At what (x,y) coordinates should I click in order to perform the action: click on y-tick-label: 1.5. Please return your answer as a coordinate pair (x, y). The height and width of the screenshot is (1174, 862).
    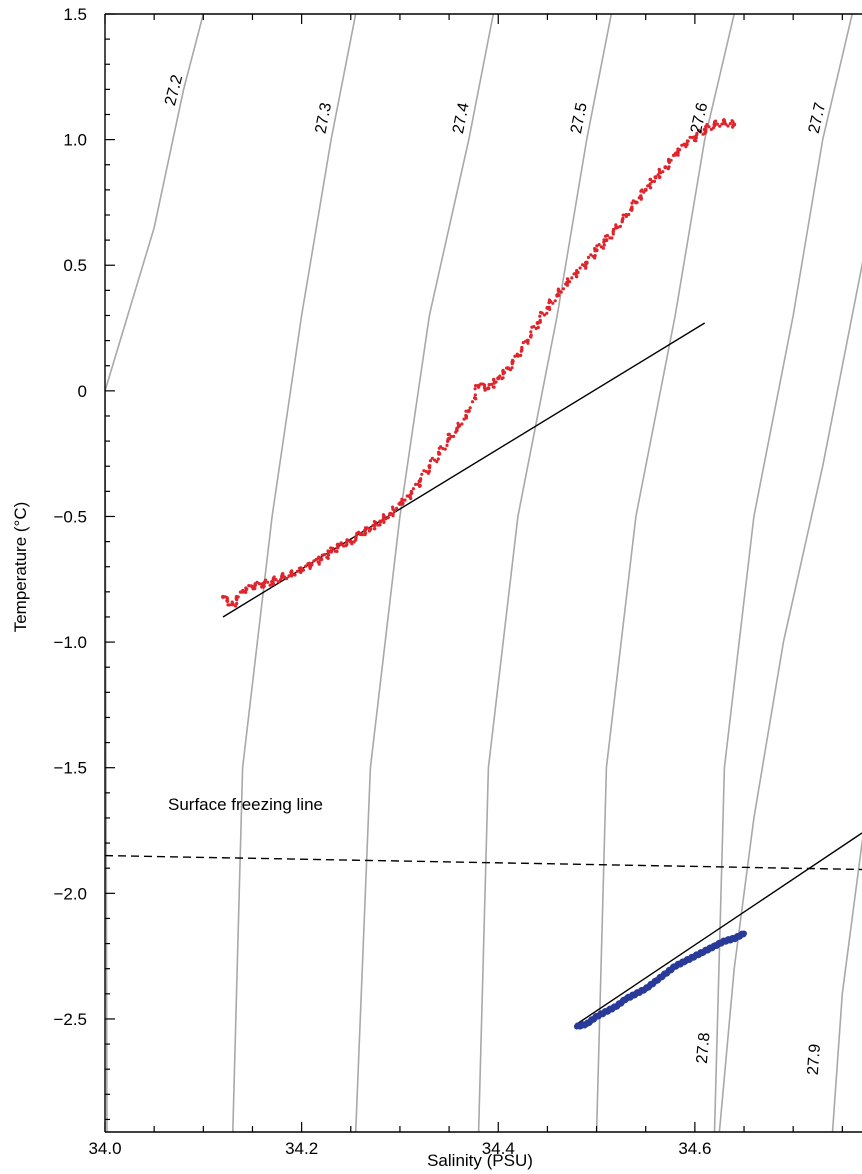
    Looking at the image, I should click on (75, 14).